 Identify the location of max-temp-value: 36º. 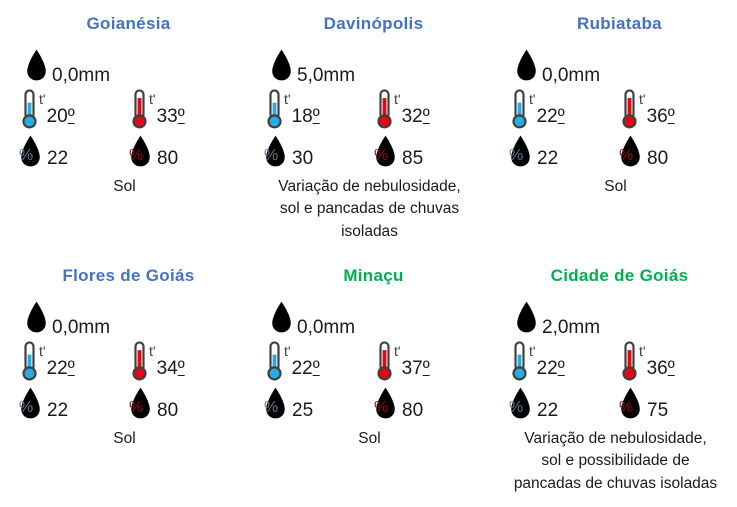
(661, 116).